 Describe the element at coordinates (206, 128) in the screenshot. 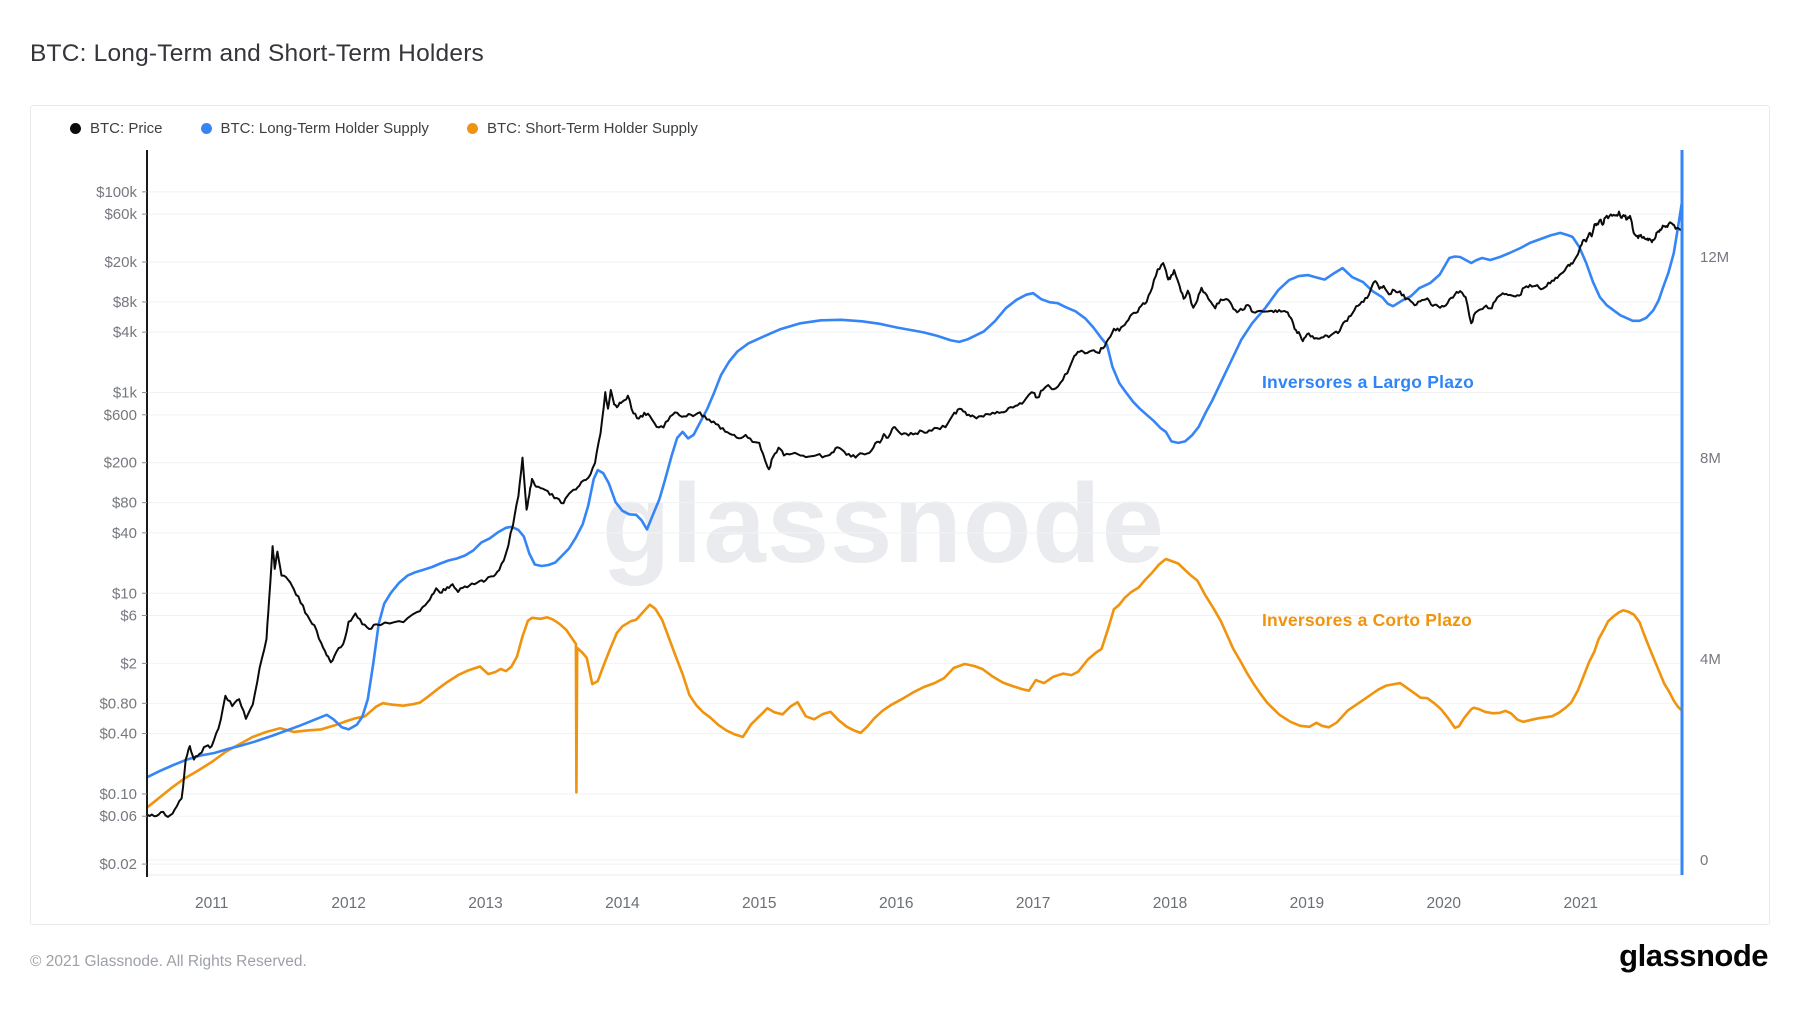

I see `lth-series-dot-icon` at that location.